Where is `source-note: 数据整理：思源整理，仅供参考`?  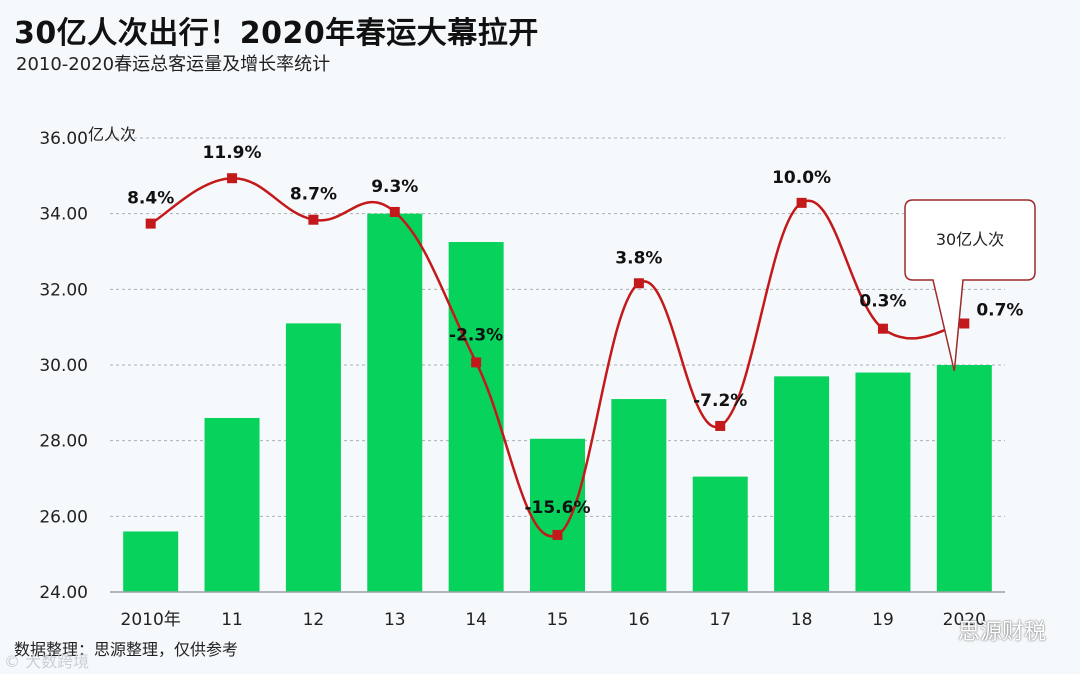
source-note: 数据整理：思源整理，仅供参考 is located at coordinates (126, 649).